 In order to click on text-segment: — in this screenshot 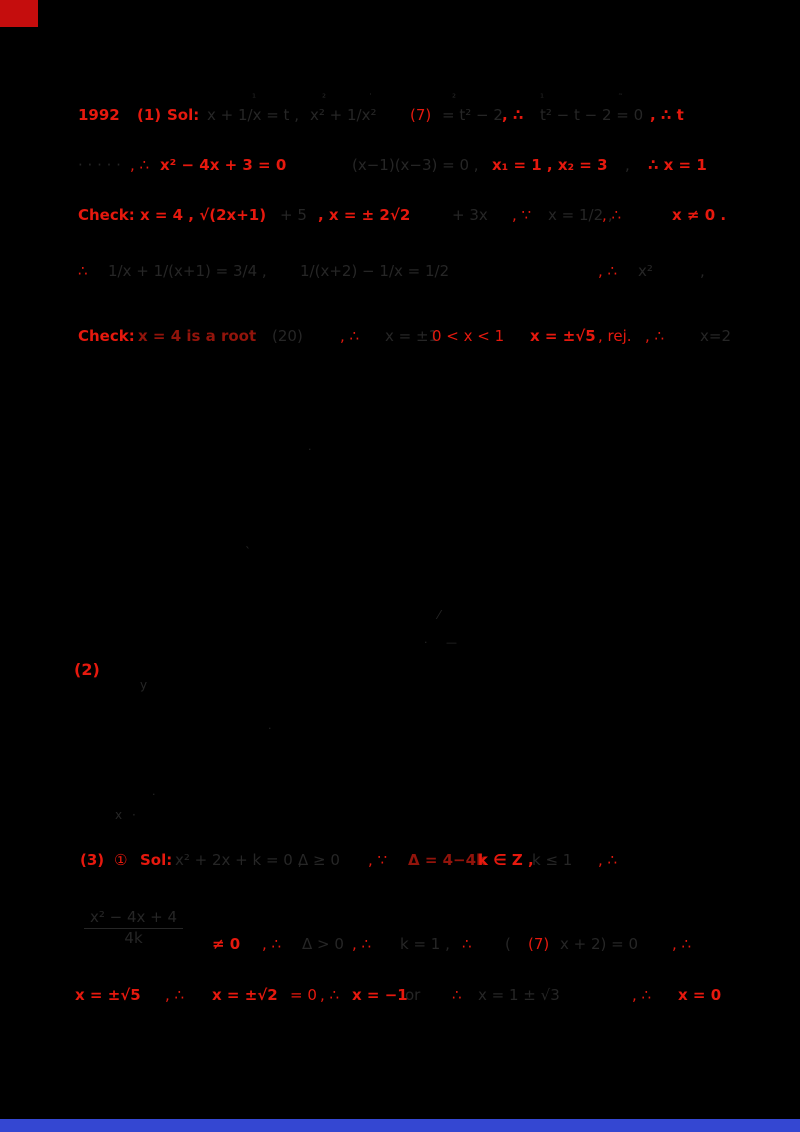, I will do `click(451, 642)`.